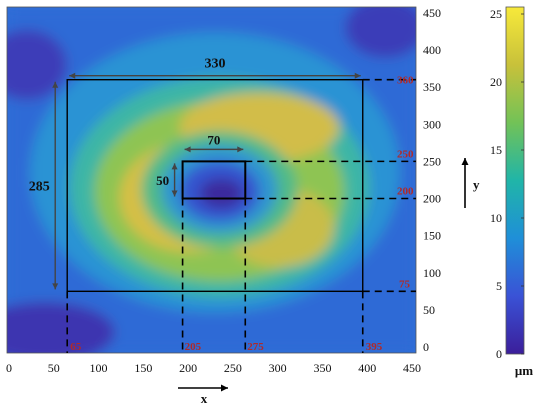  Describe the element at coordinates (432, 13) in the screenshot. I see `y-tick-label: 450` at that location.